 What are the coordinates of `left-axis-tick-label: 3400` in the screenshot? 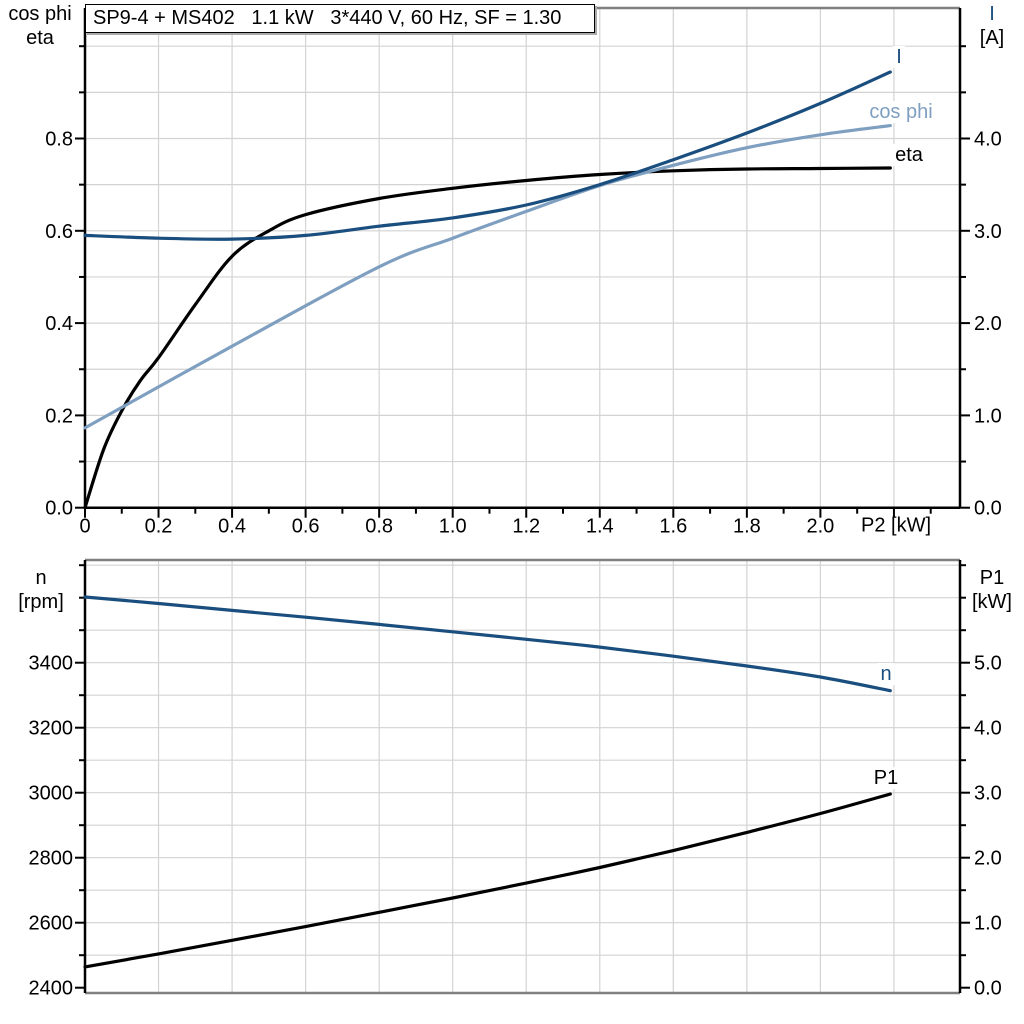 It's located at (51, 664).